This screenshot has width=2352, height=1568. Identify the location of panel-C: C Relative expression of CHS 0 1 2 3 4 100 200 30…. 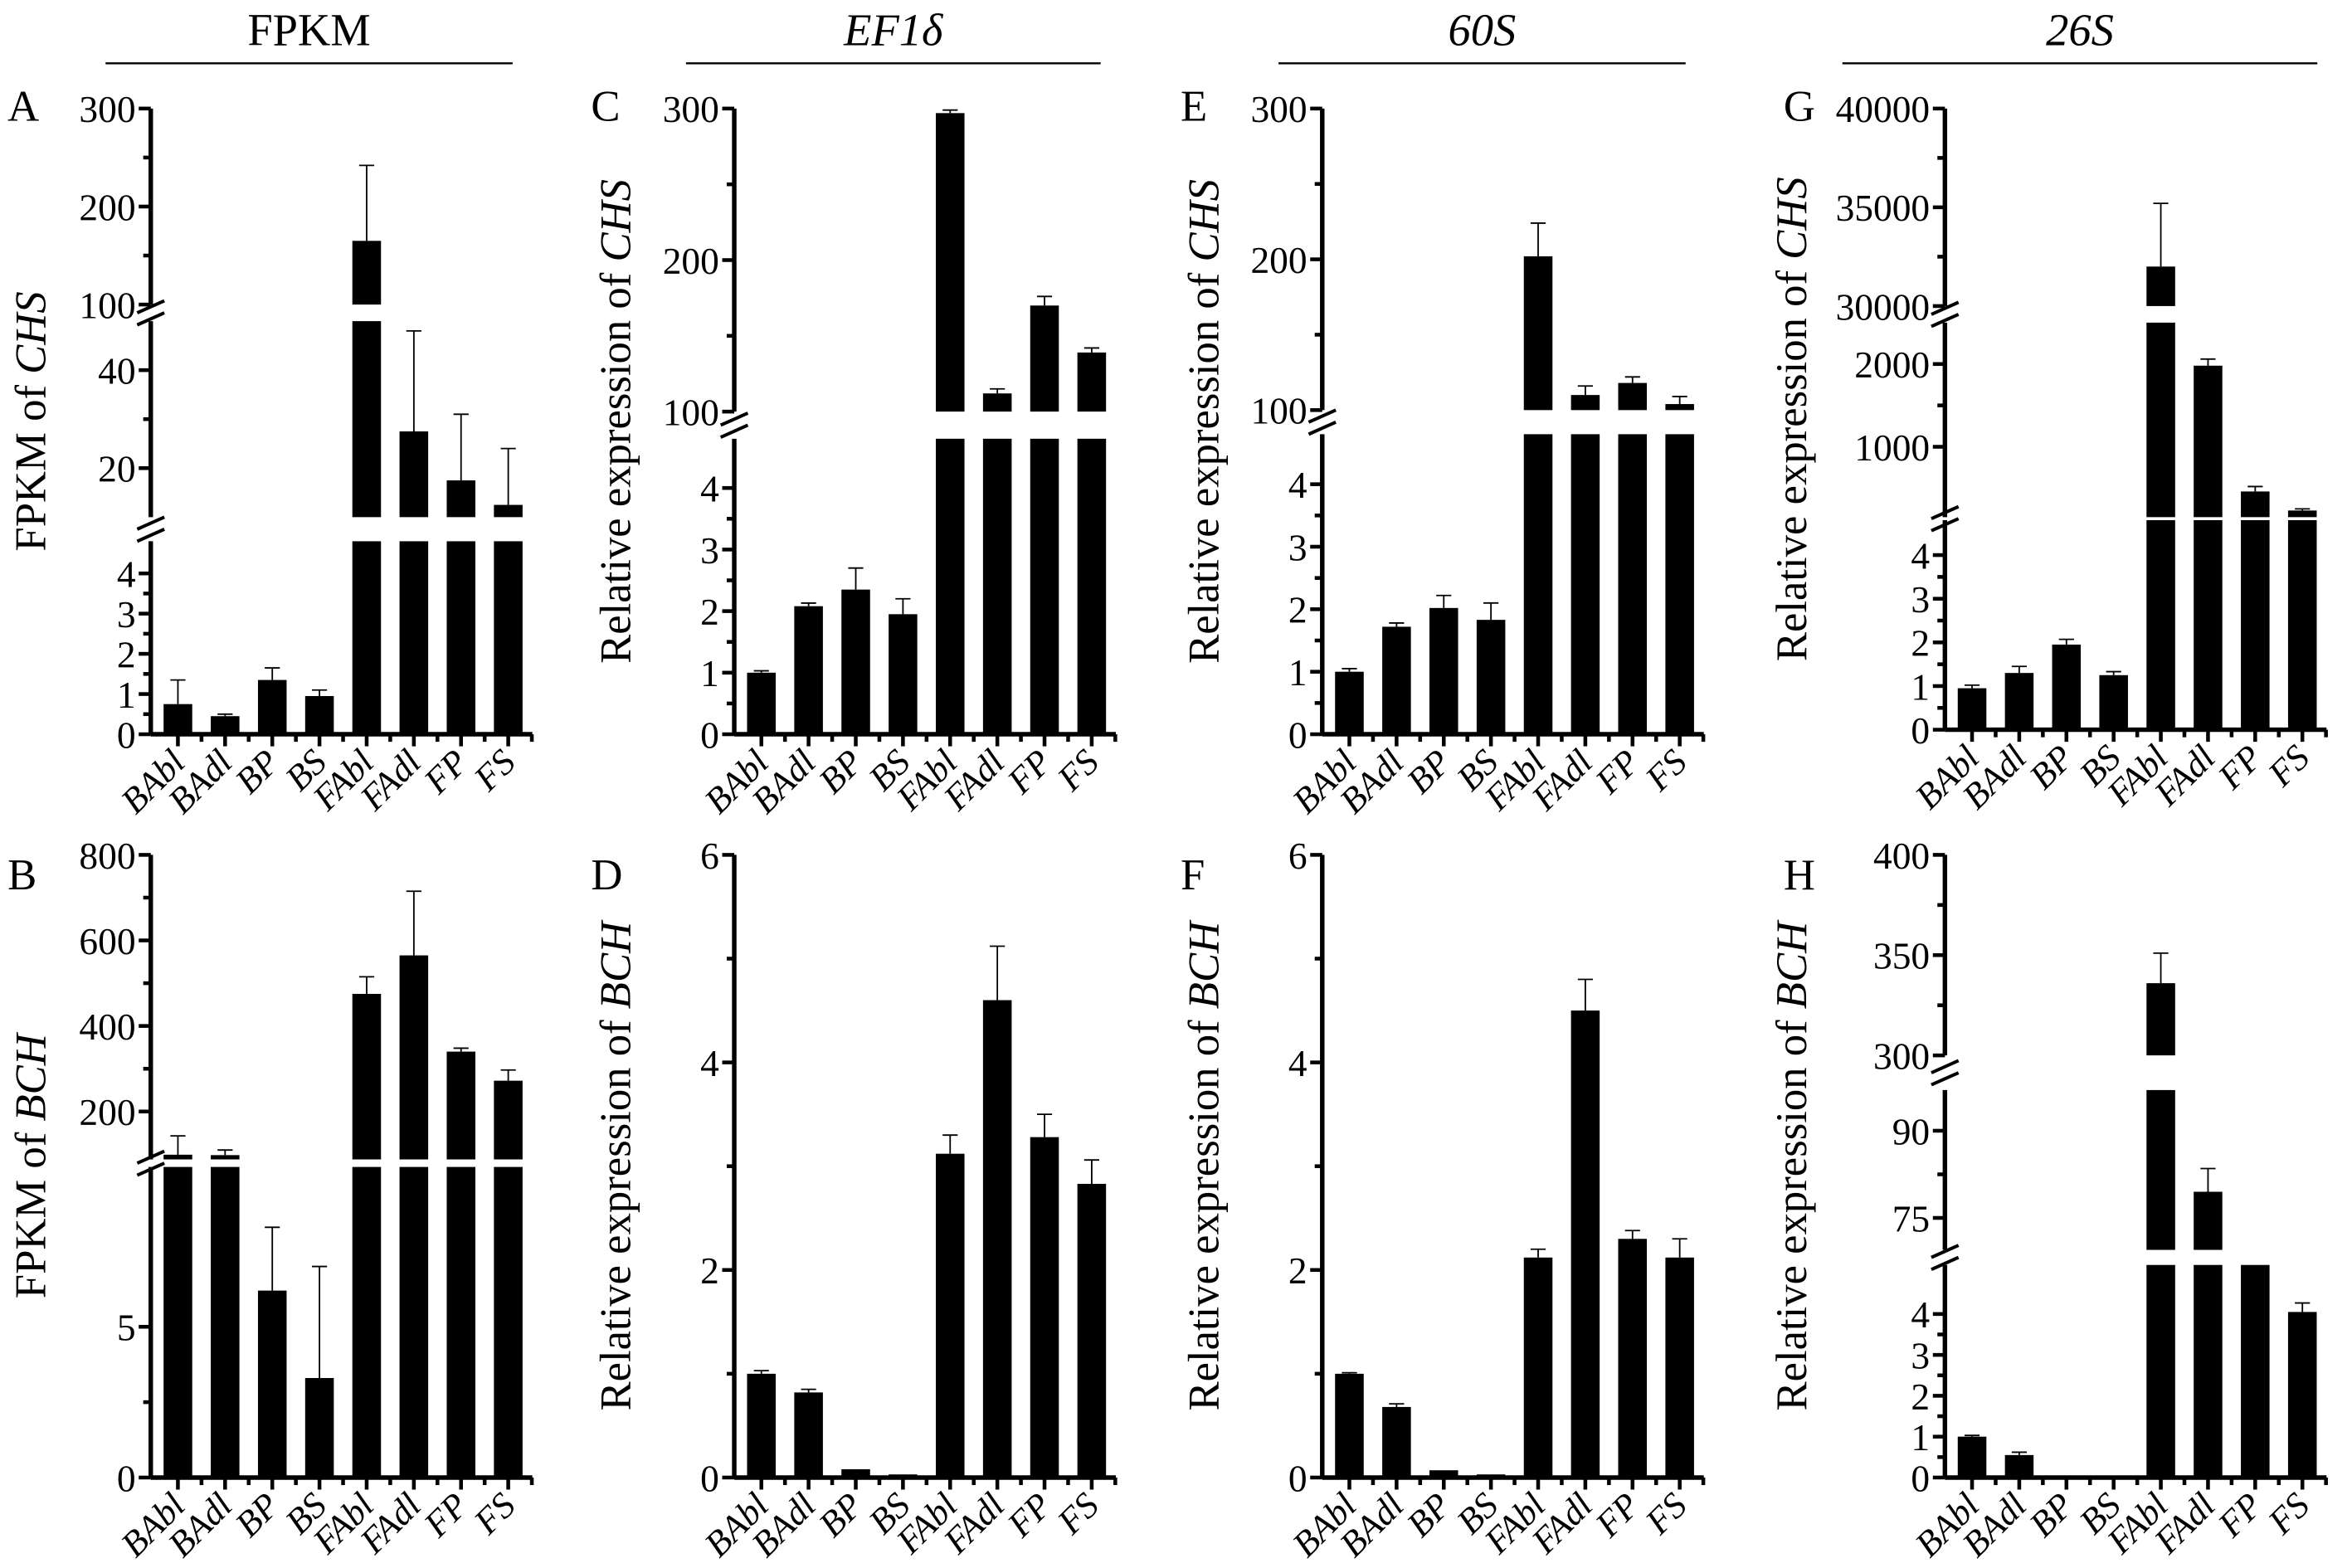
(854, 451).